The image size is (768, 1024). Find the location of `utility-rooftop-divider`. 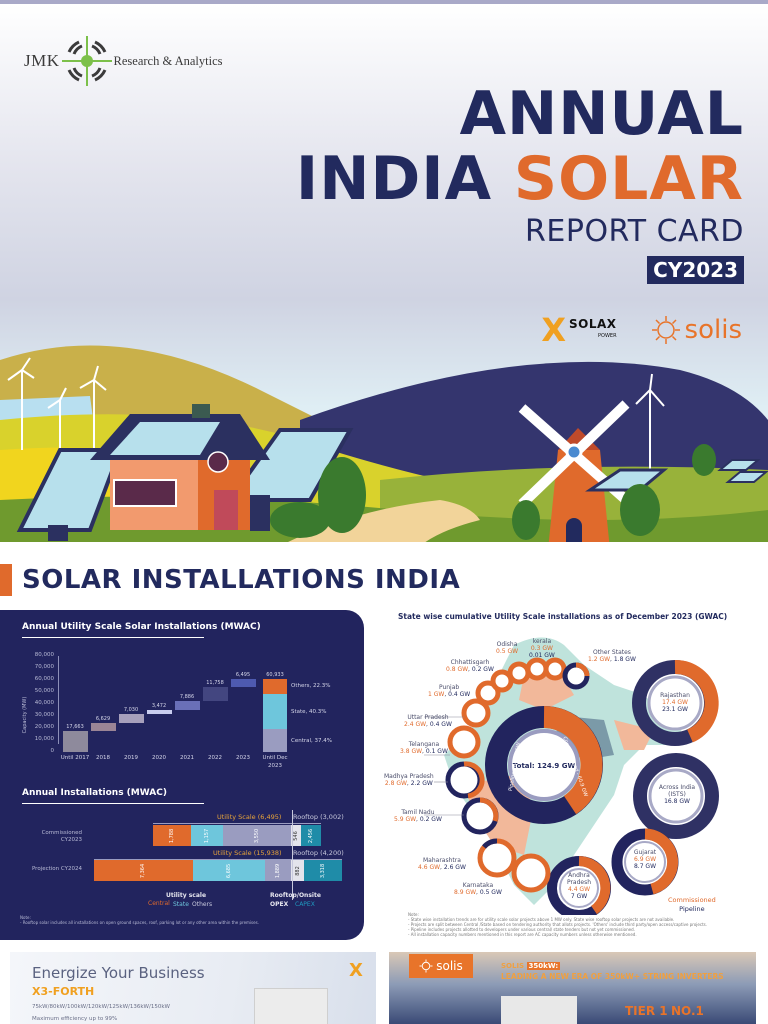

utility-rooftop-divider is located at coordinates (292, 855).